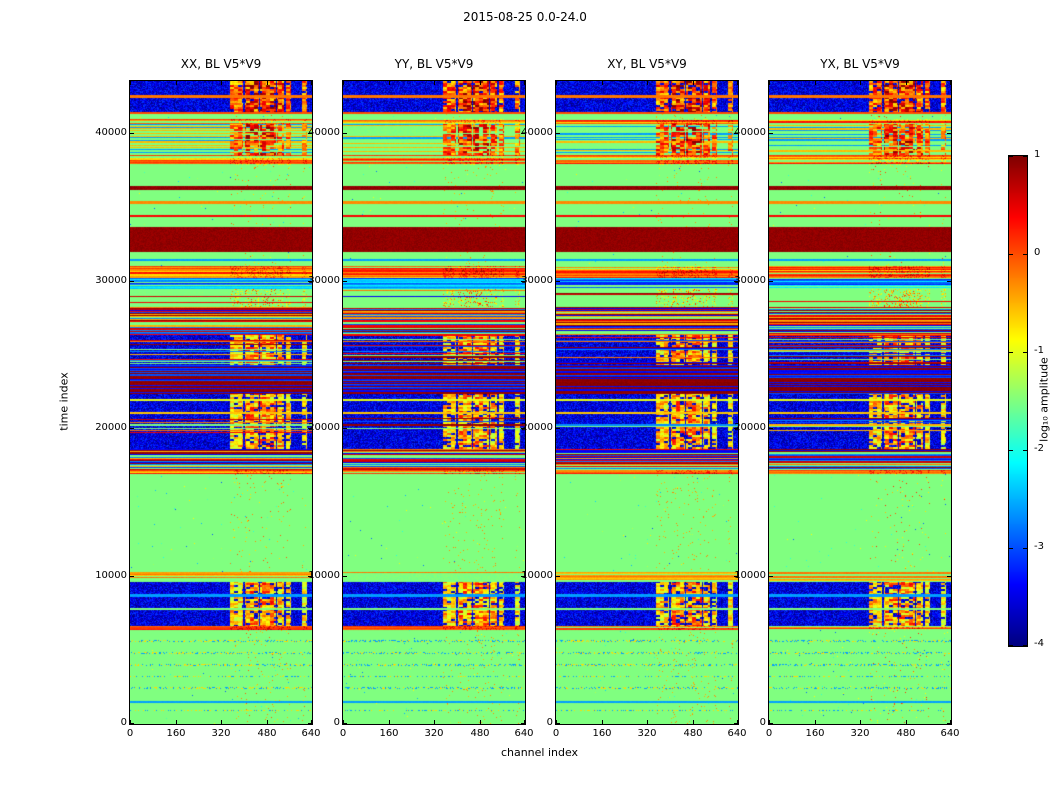 This screenshot has height=800, width=1050. Describe the element at coordinates (860, 733) in the screenshot. I see `x-tick-label: 320` at that location.